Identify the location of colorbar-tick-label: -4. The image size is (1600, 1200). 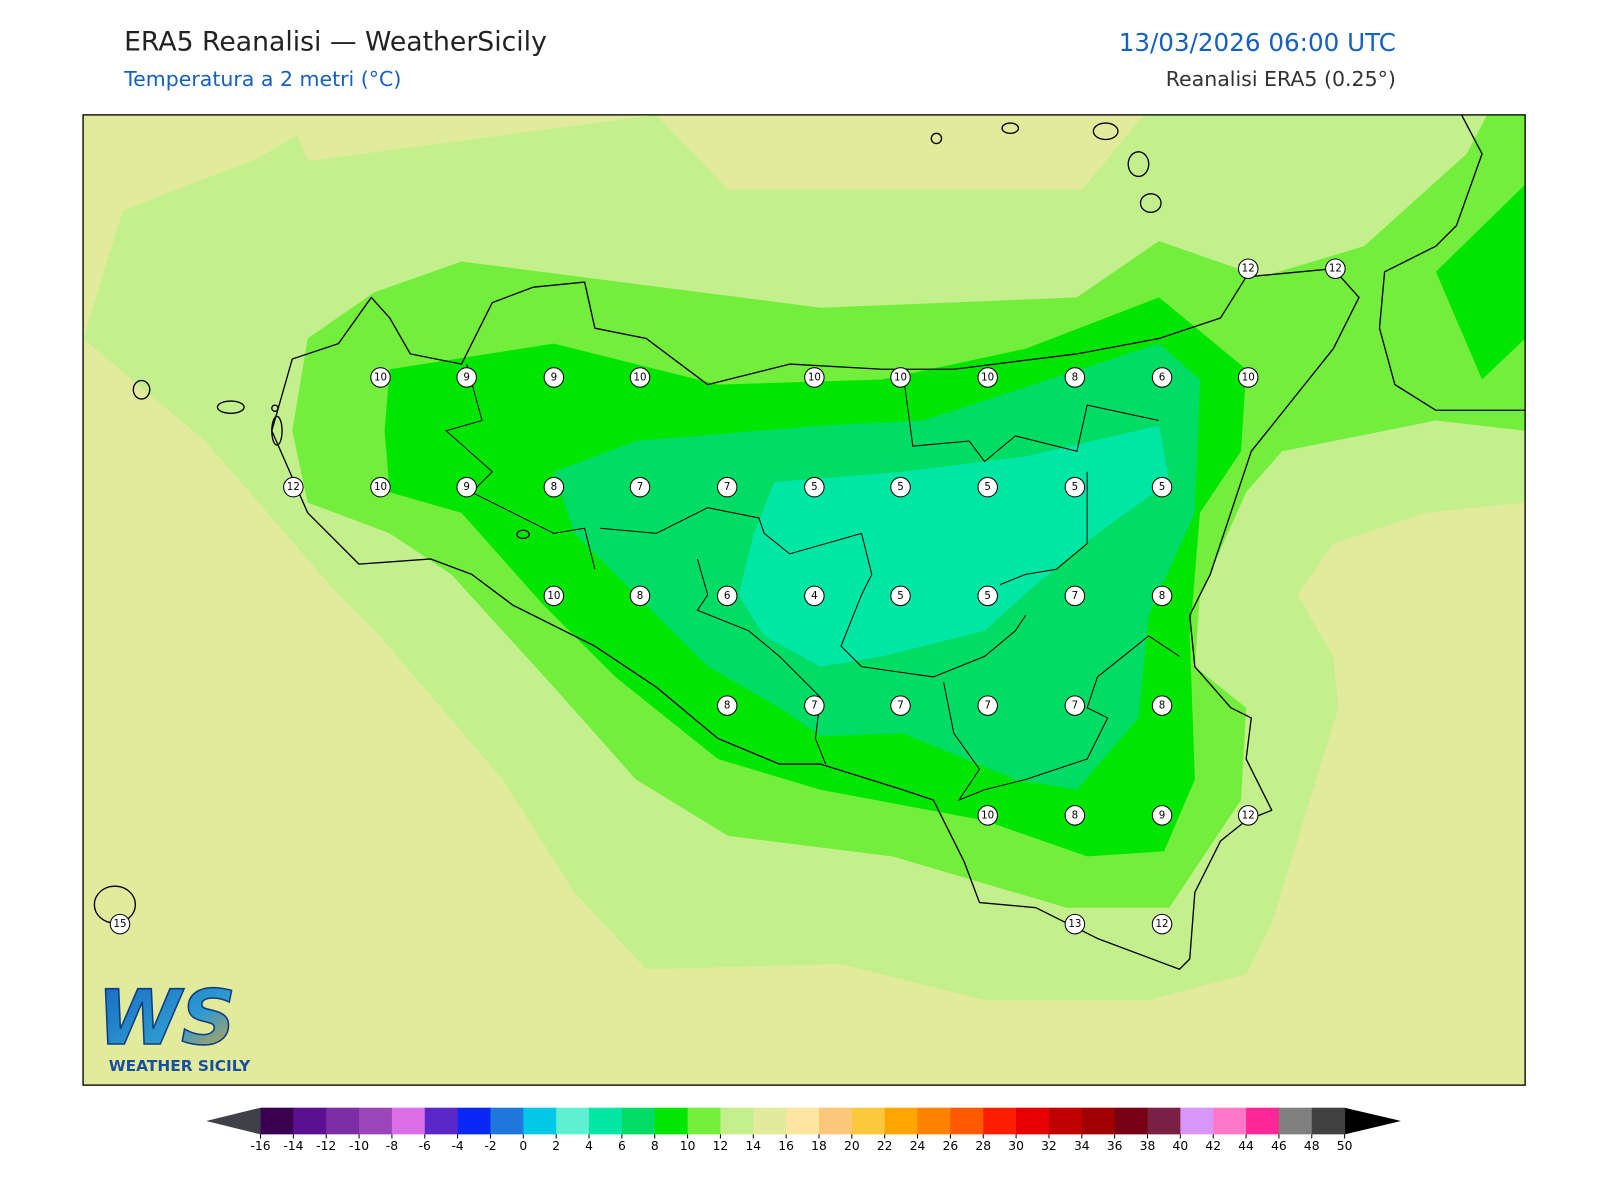
(457, 1146).